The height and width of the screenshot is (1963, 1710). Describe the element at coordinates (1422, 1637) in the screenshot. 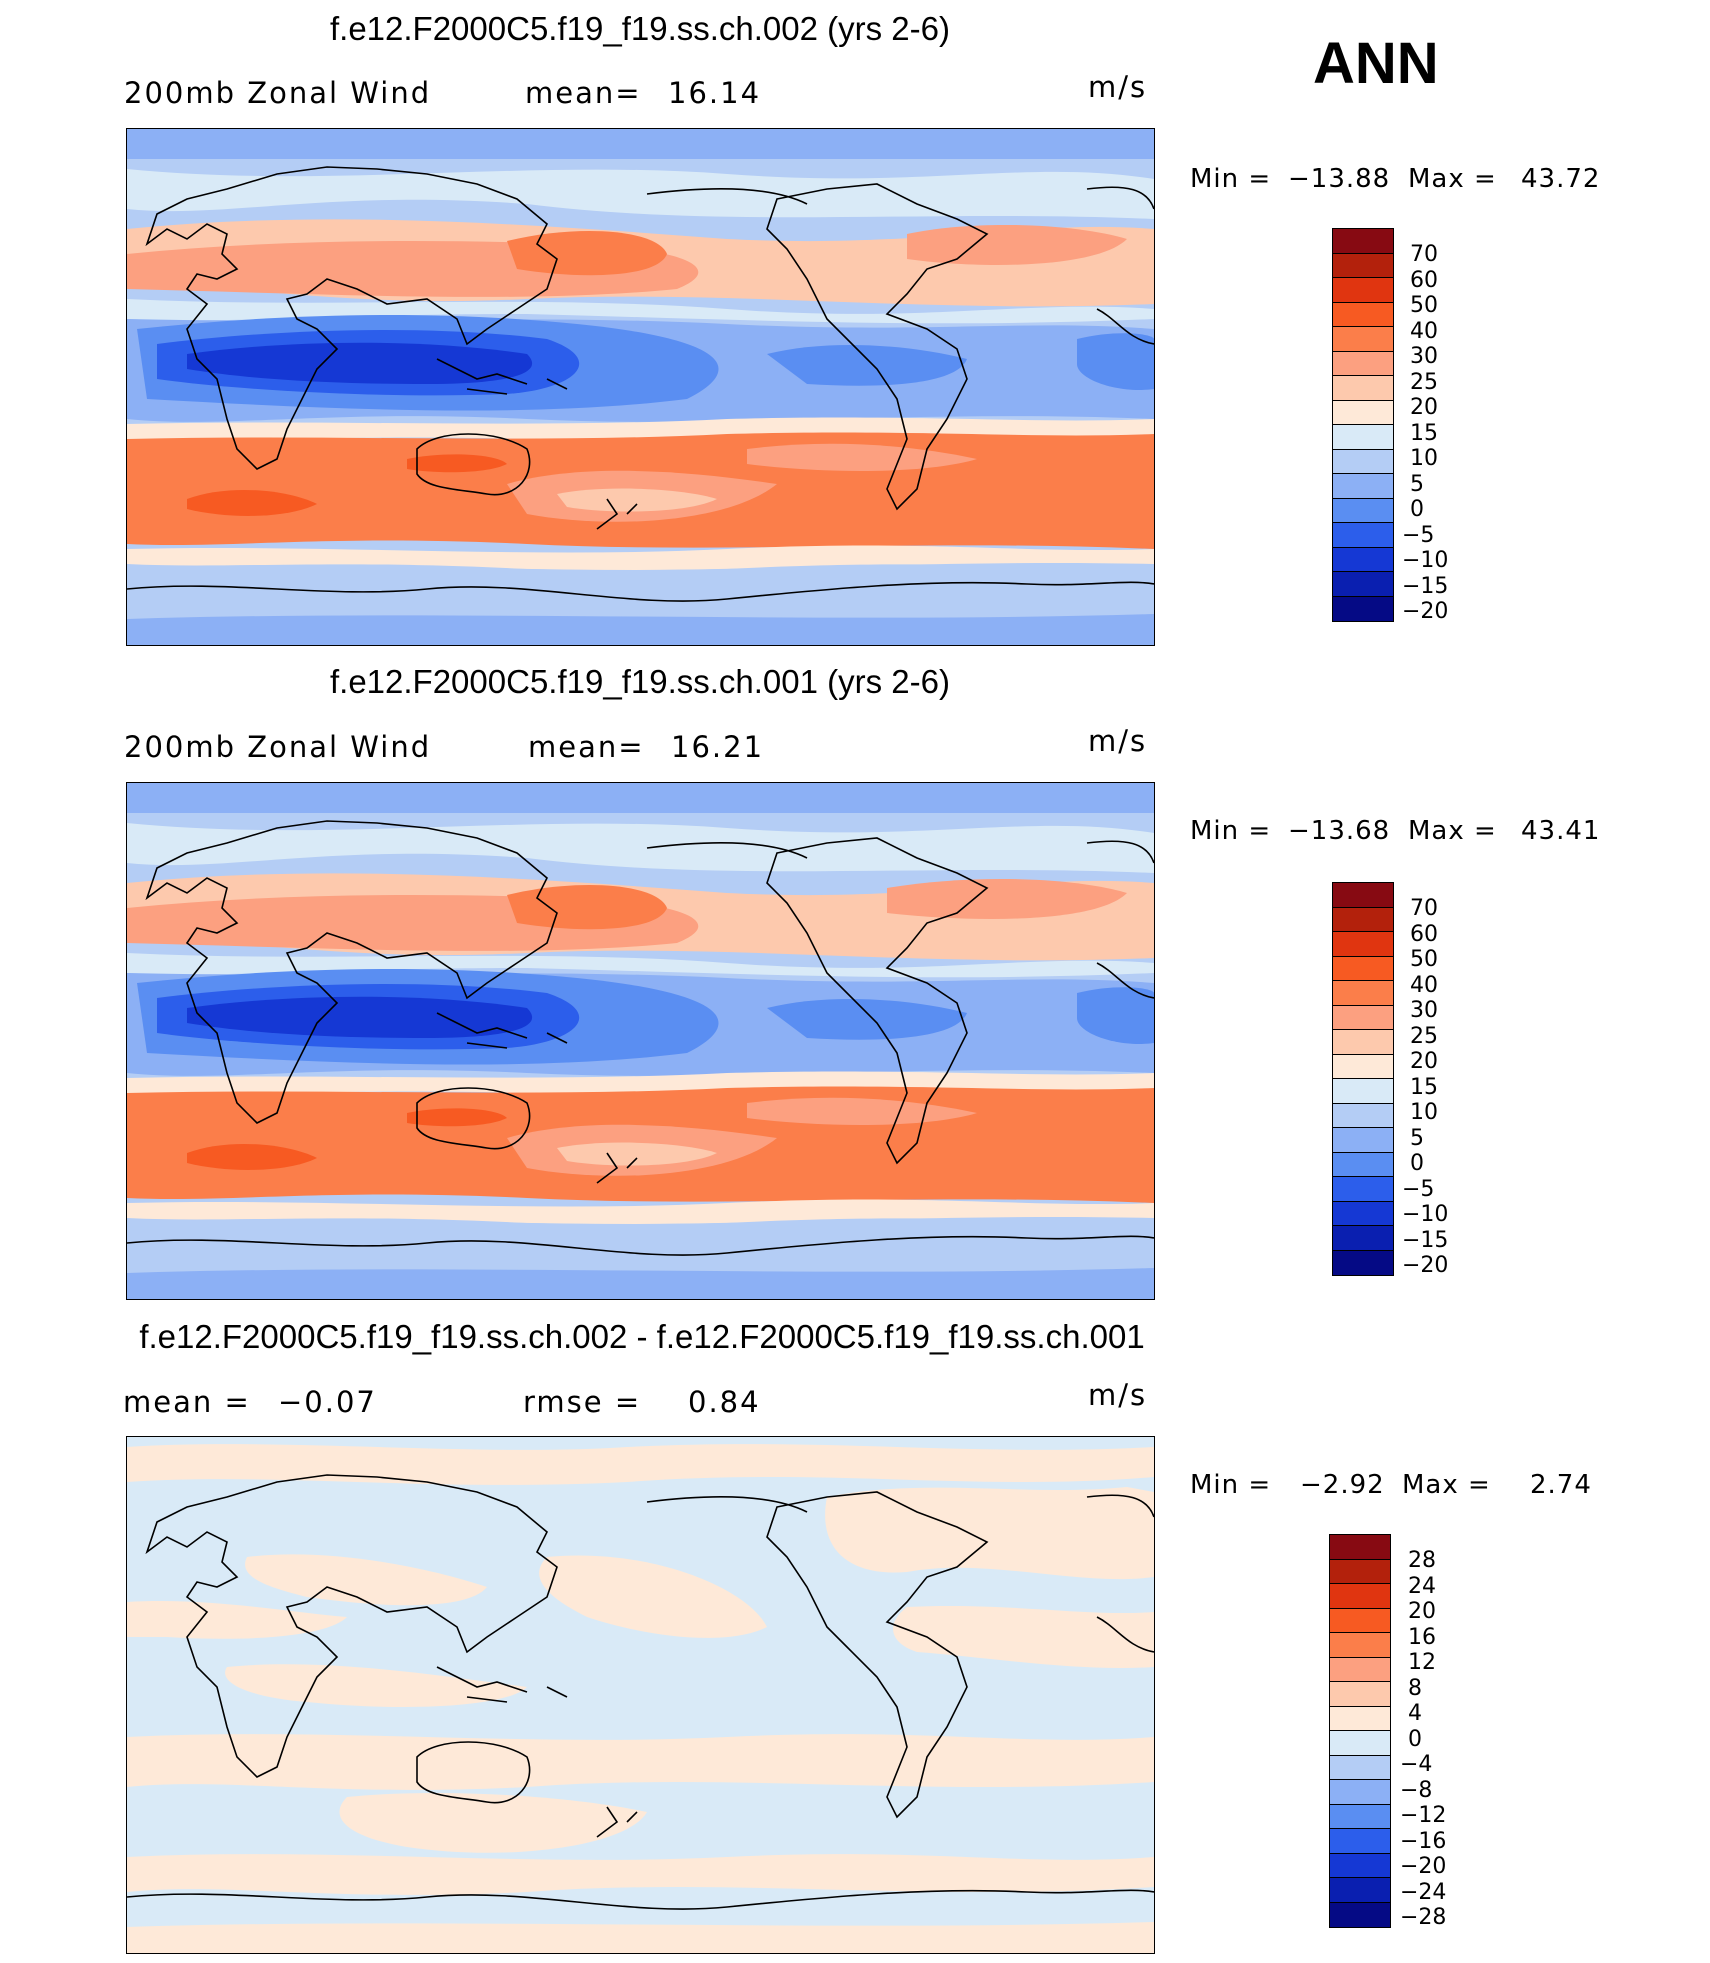

I see `colorbar-label: 16` at that location.